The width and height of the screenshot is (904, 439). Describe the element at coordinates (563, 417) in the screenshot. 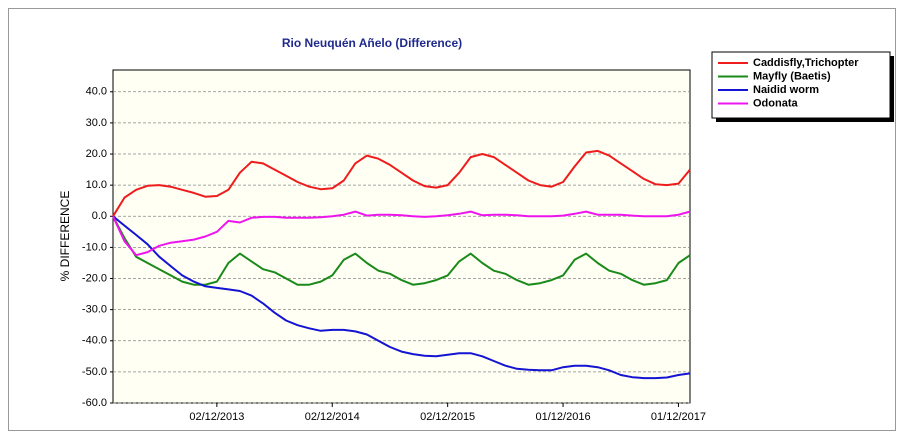

I see `x-tick-label: 01/12/2016` at that location.